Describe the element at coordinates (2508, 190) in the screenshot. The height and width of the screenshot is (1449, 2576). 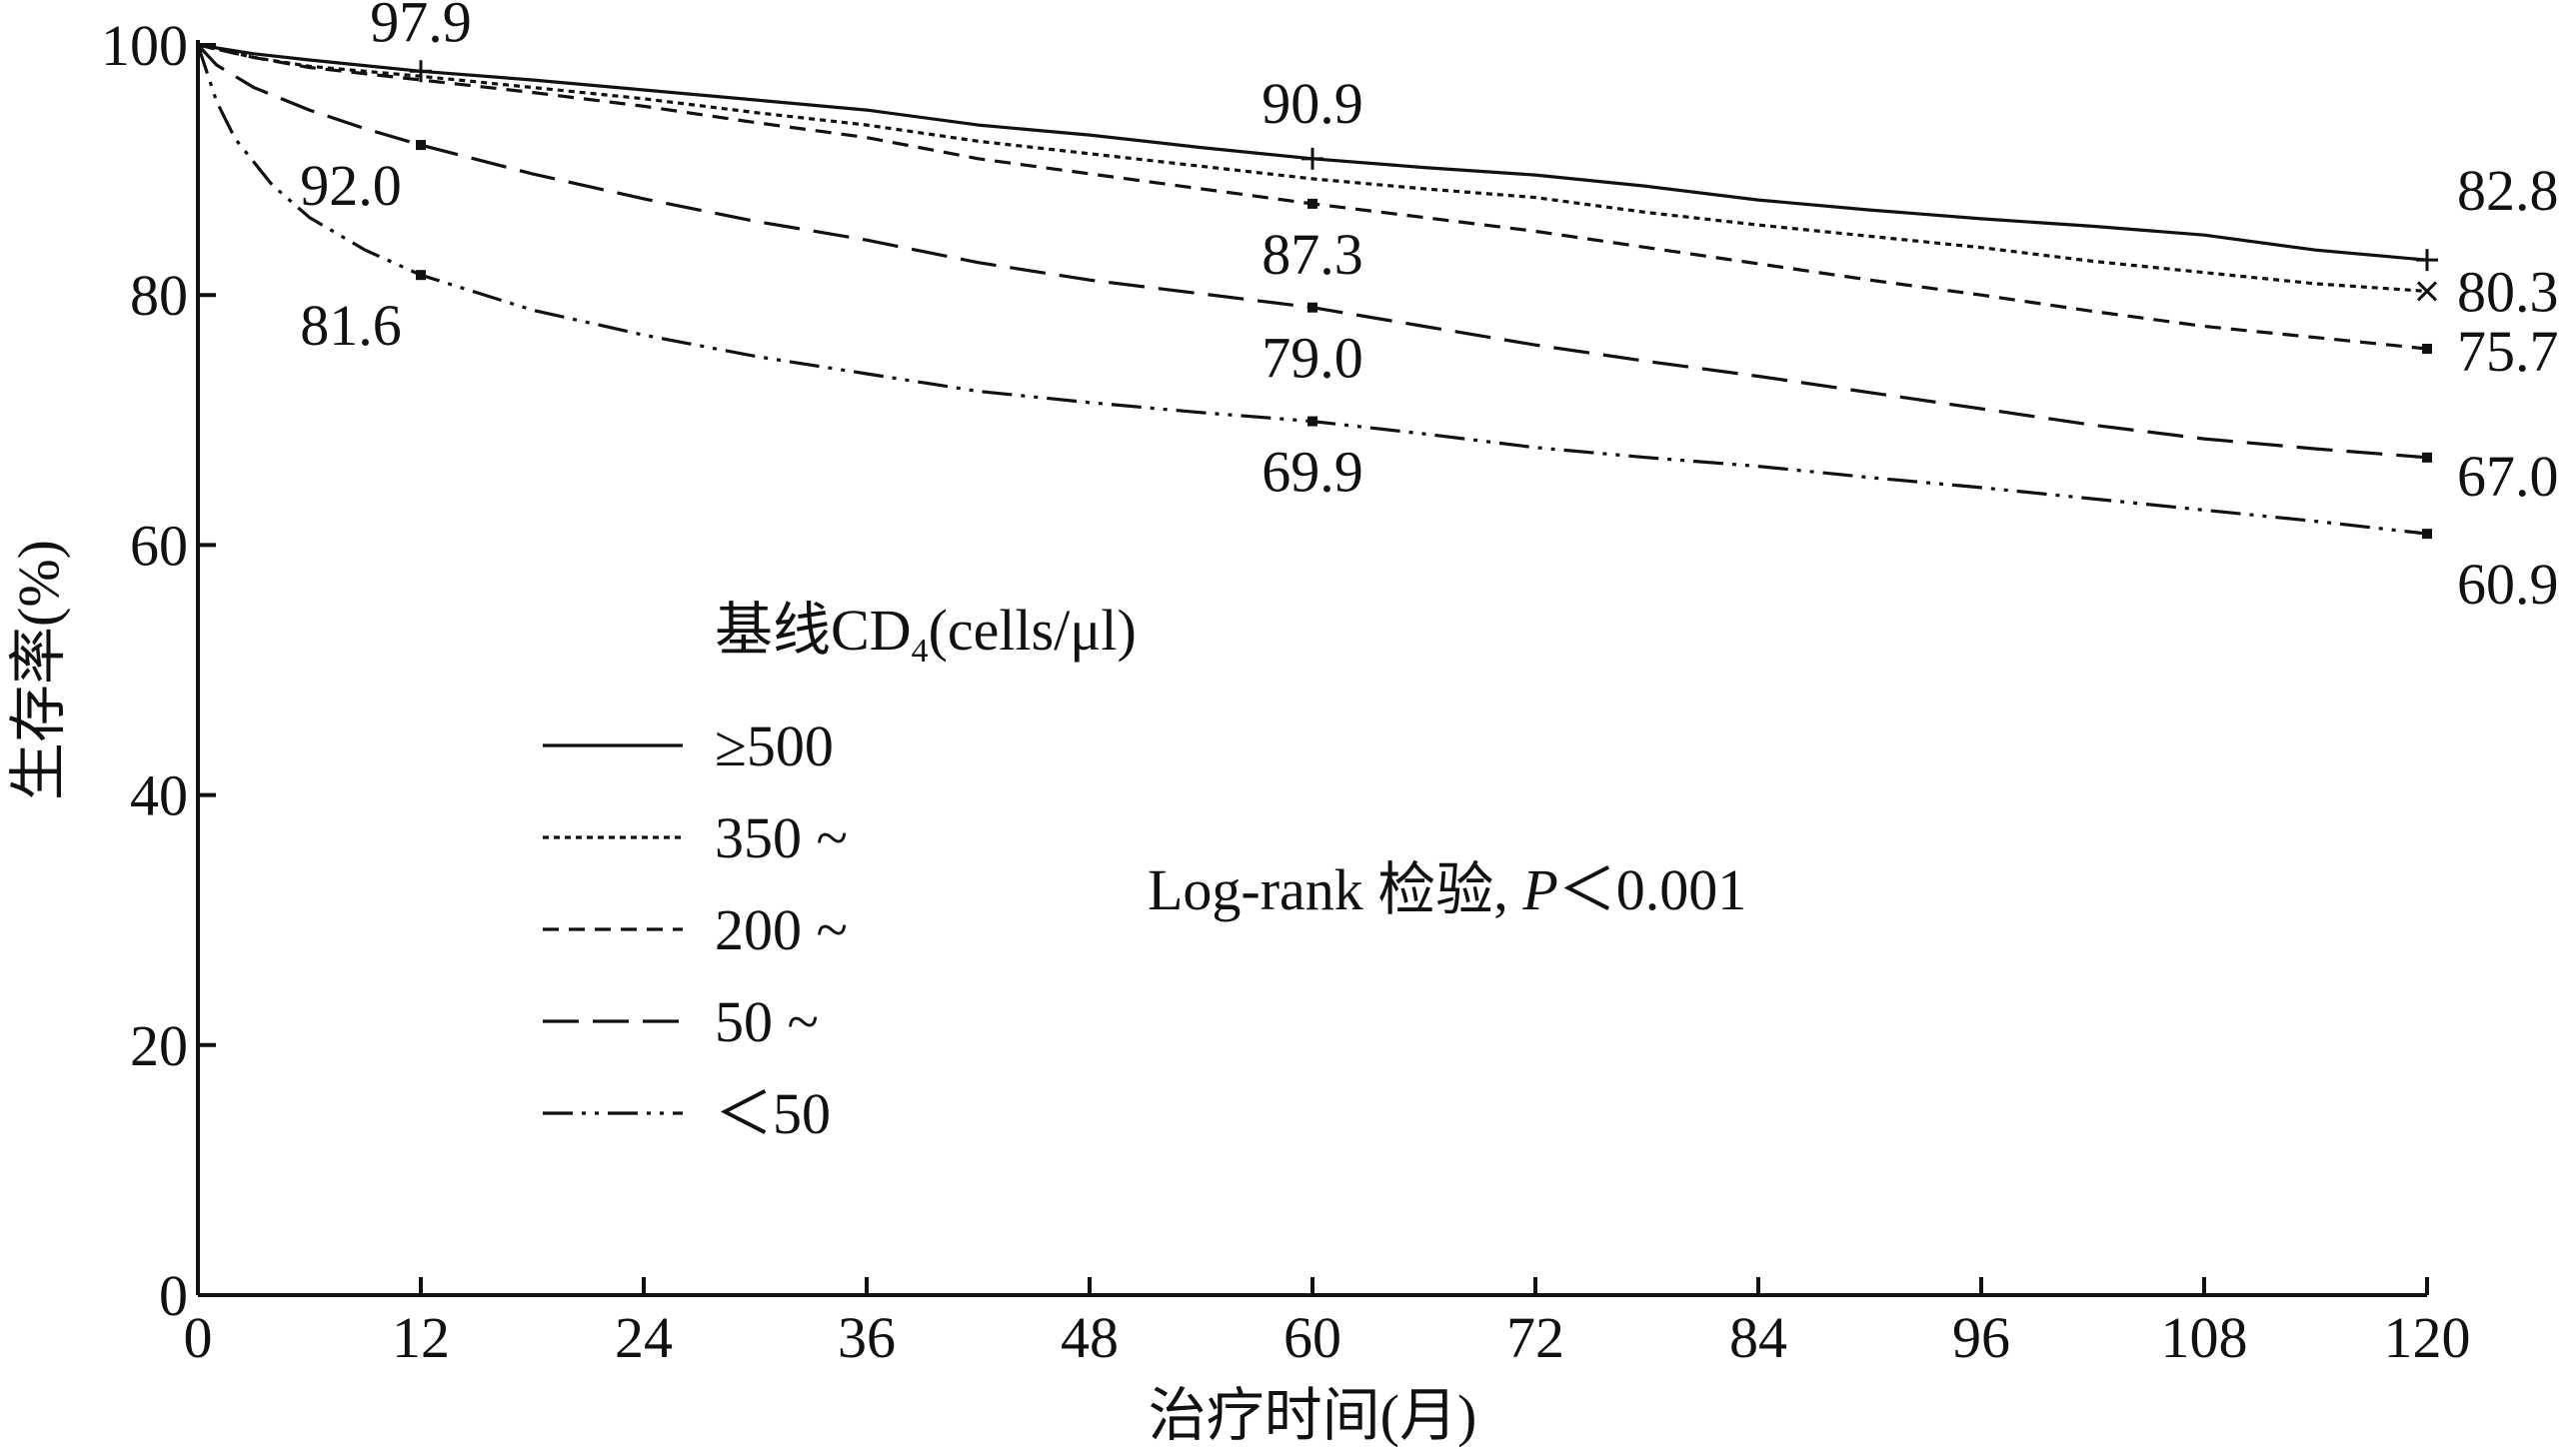
I see `data-label: 82.8` at that location.